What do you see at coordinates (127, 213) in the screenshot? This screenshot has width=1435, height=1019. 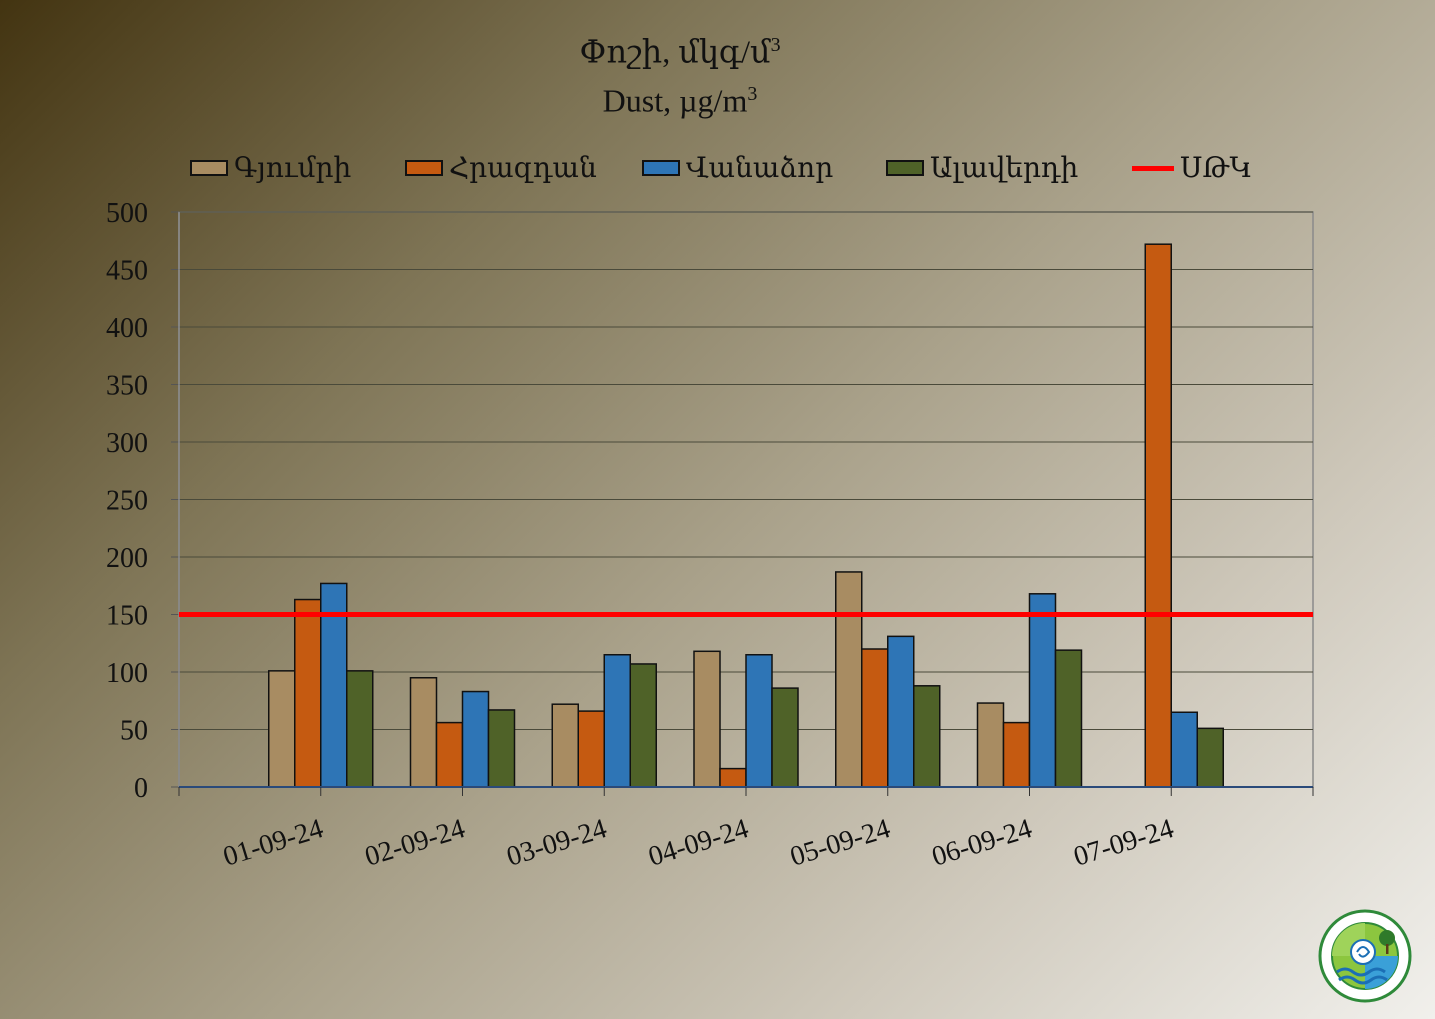 I see `y-tick-label: 500` at bounding box center [127, 213].